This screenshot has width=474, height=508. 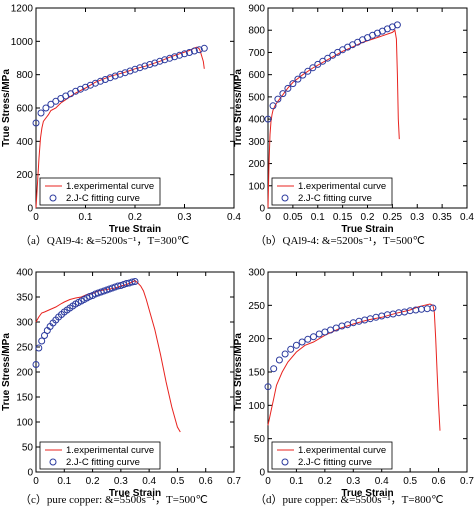 I want to click on panel-caption: （d）pure copper: &=5500s⁻¹，T=800℃, so click(x=349, y=499).